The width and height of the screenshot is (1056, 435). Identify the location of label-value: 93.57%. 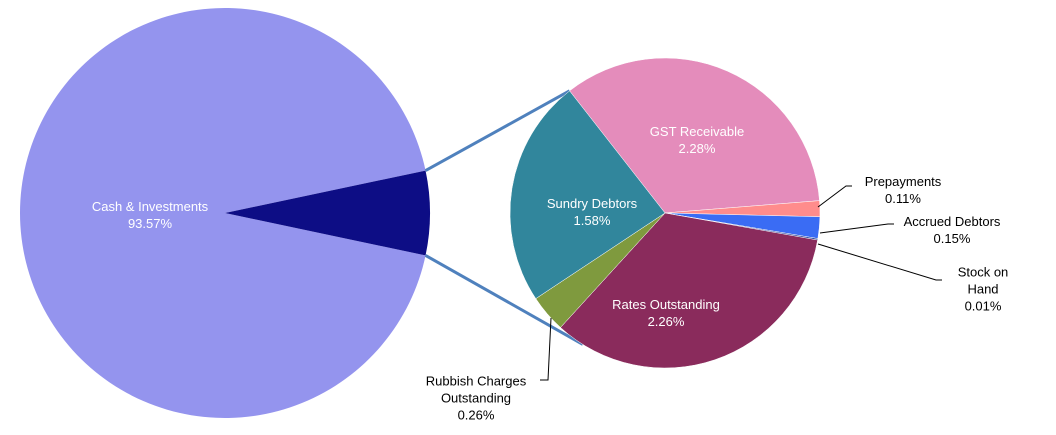
(150, 223).